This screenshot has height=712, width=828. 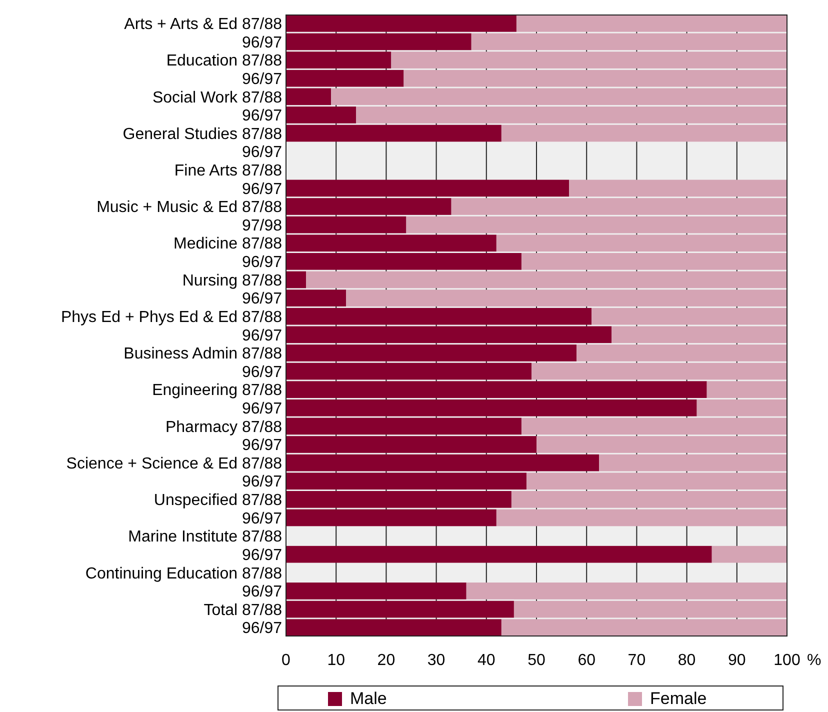 I want to click on x-tick-label: 40, so click(x=487, y=660).